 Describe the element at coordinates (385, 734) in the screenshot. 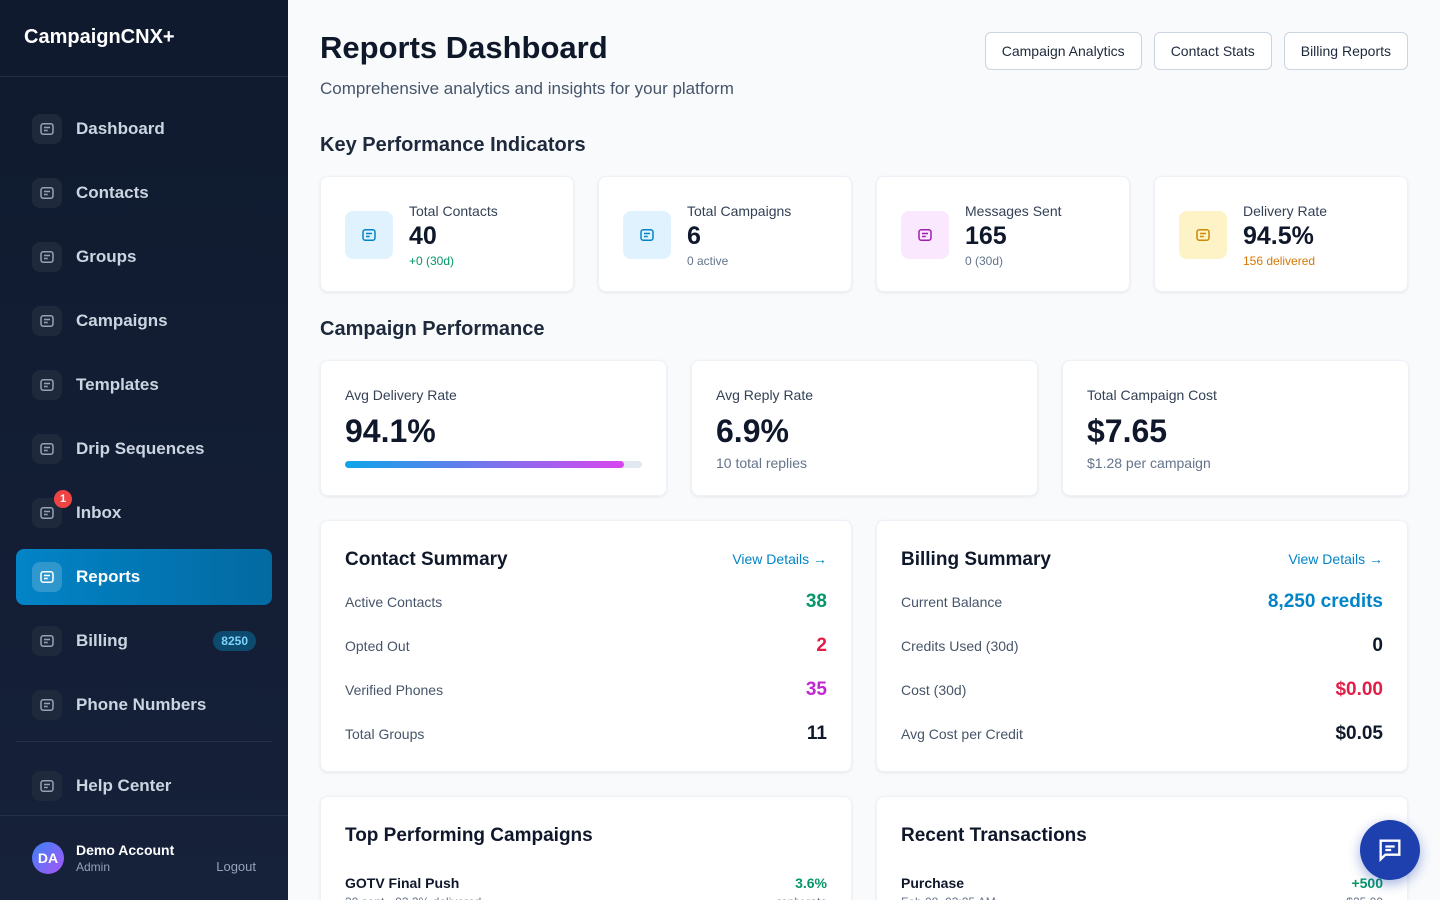

I see `row-label: Total Groups` at that location.